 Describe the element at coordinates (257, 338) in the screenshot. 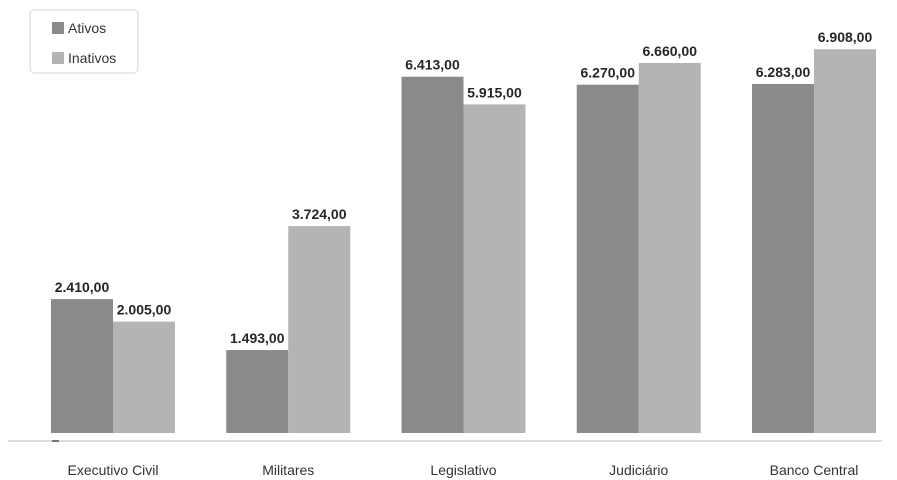

I see `value-label-ativos-militares: 1.493,00` at that location.